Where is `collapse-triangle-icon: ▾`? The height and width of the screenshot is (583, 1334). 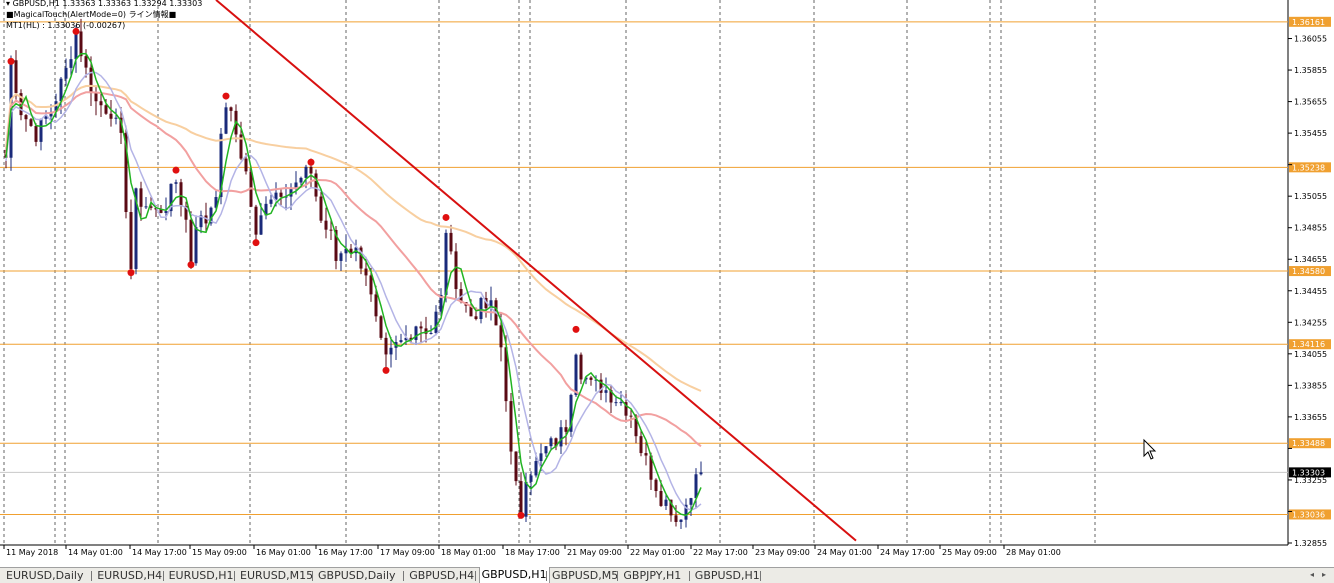 collapse-triangle-icon: ▾ is located at coordinates (8, 4).